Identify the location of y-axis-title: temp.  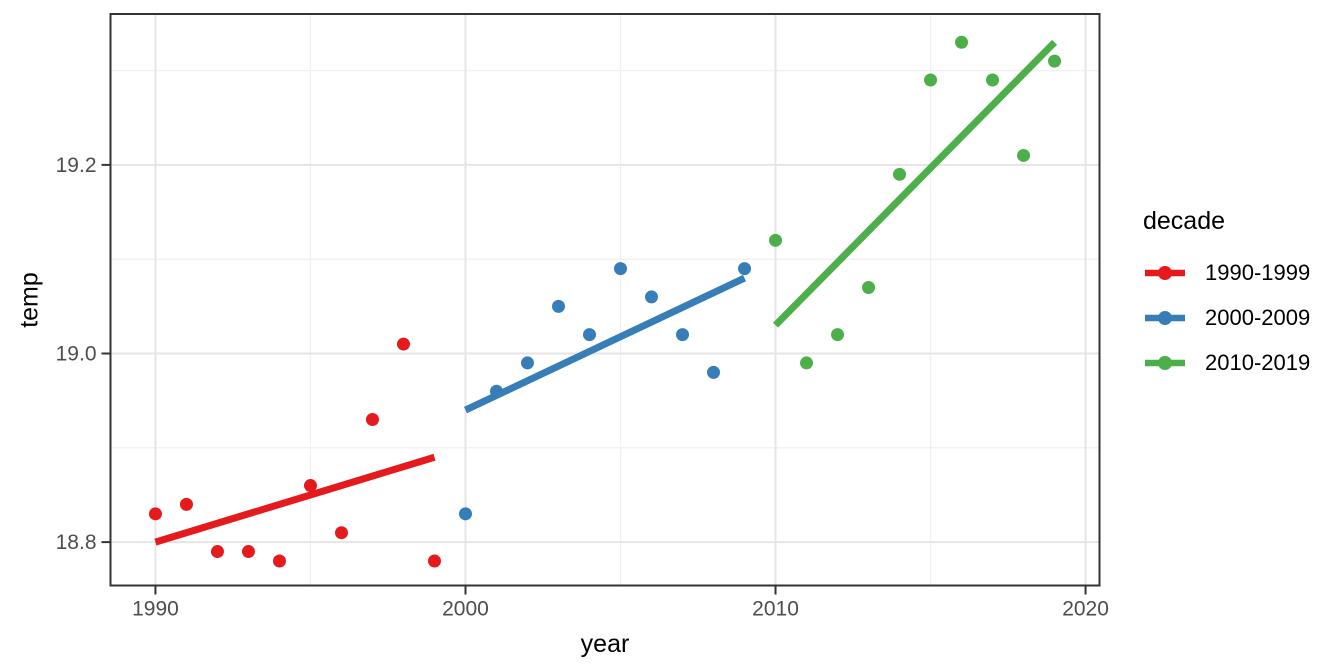
(29, 300).